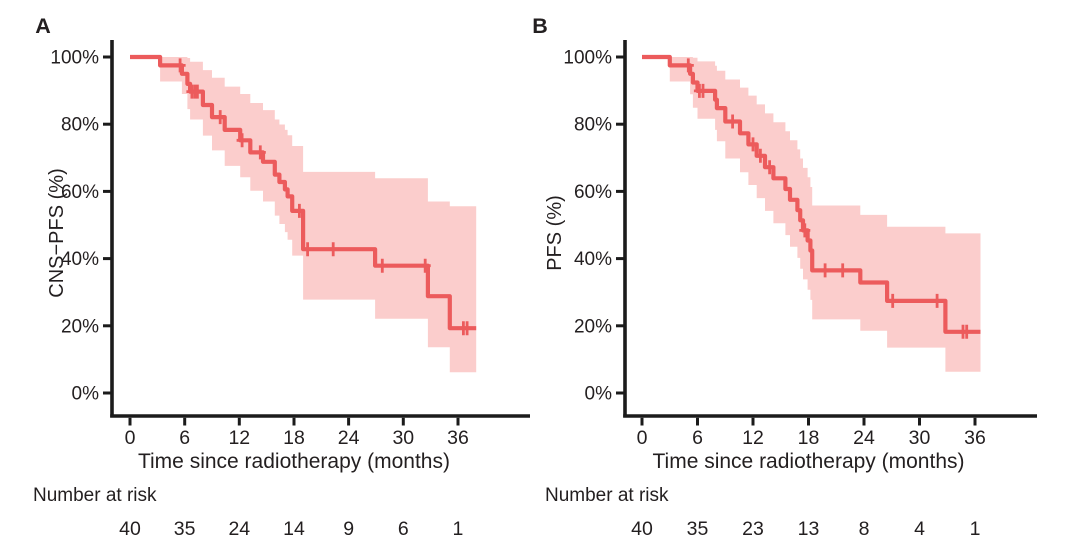 The height and width of the screenshot is (551, 1080). What do you see at coordinates (239, 529) in the screenshot?
I see `risk-count: 24` at bounding box center [239, 529].